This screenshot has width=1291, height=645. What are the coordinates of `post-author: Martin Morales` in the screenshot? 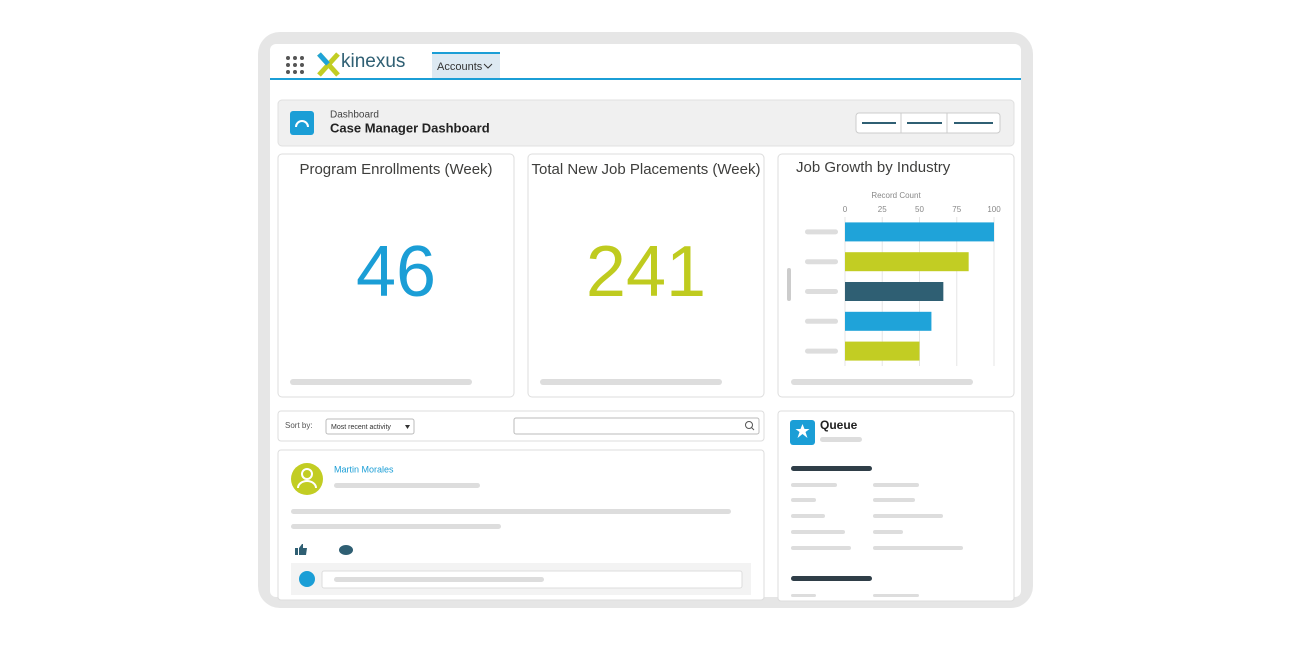 It's located at (364, 469).